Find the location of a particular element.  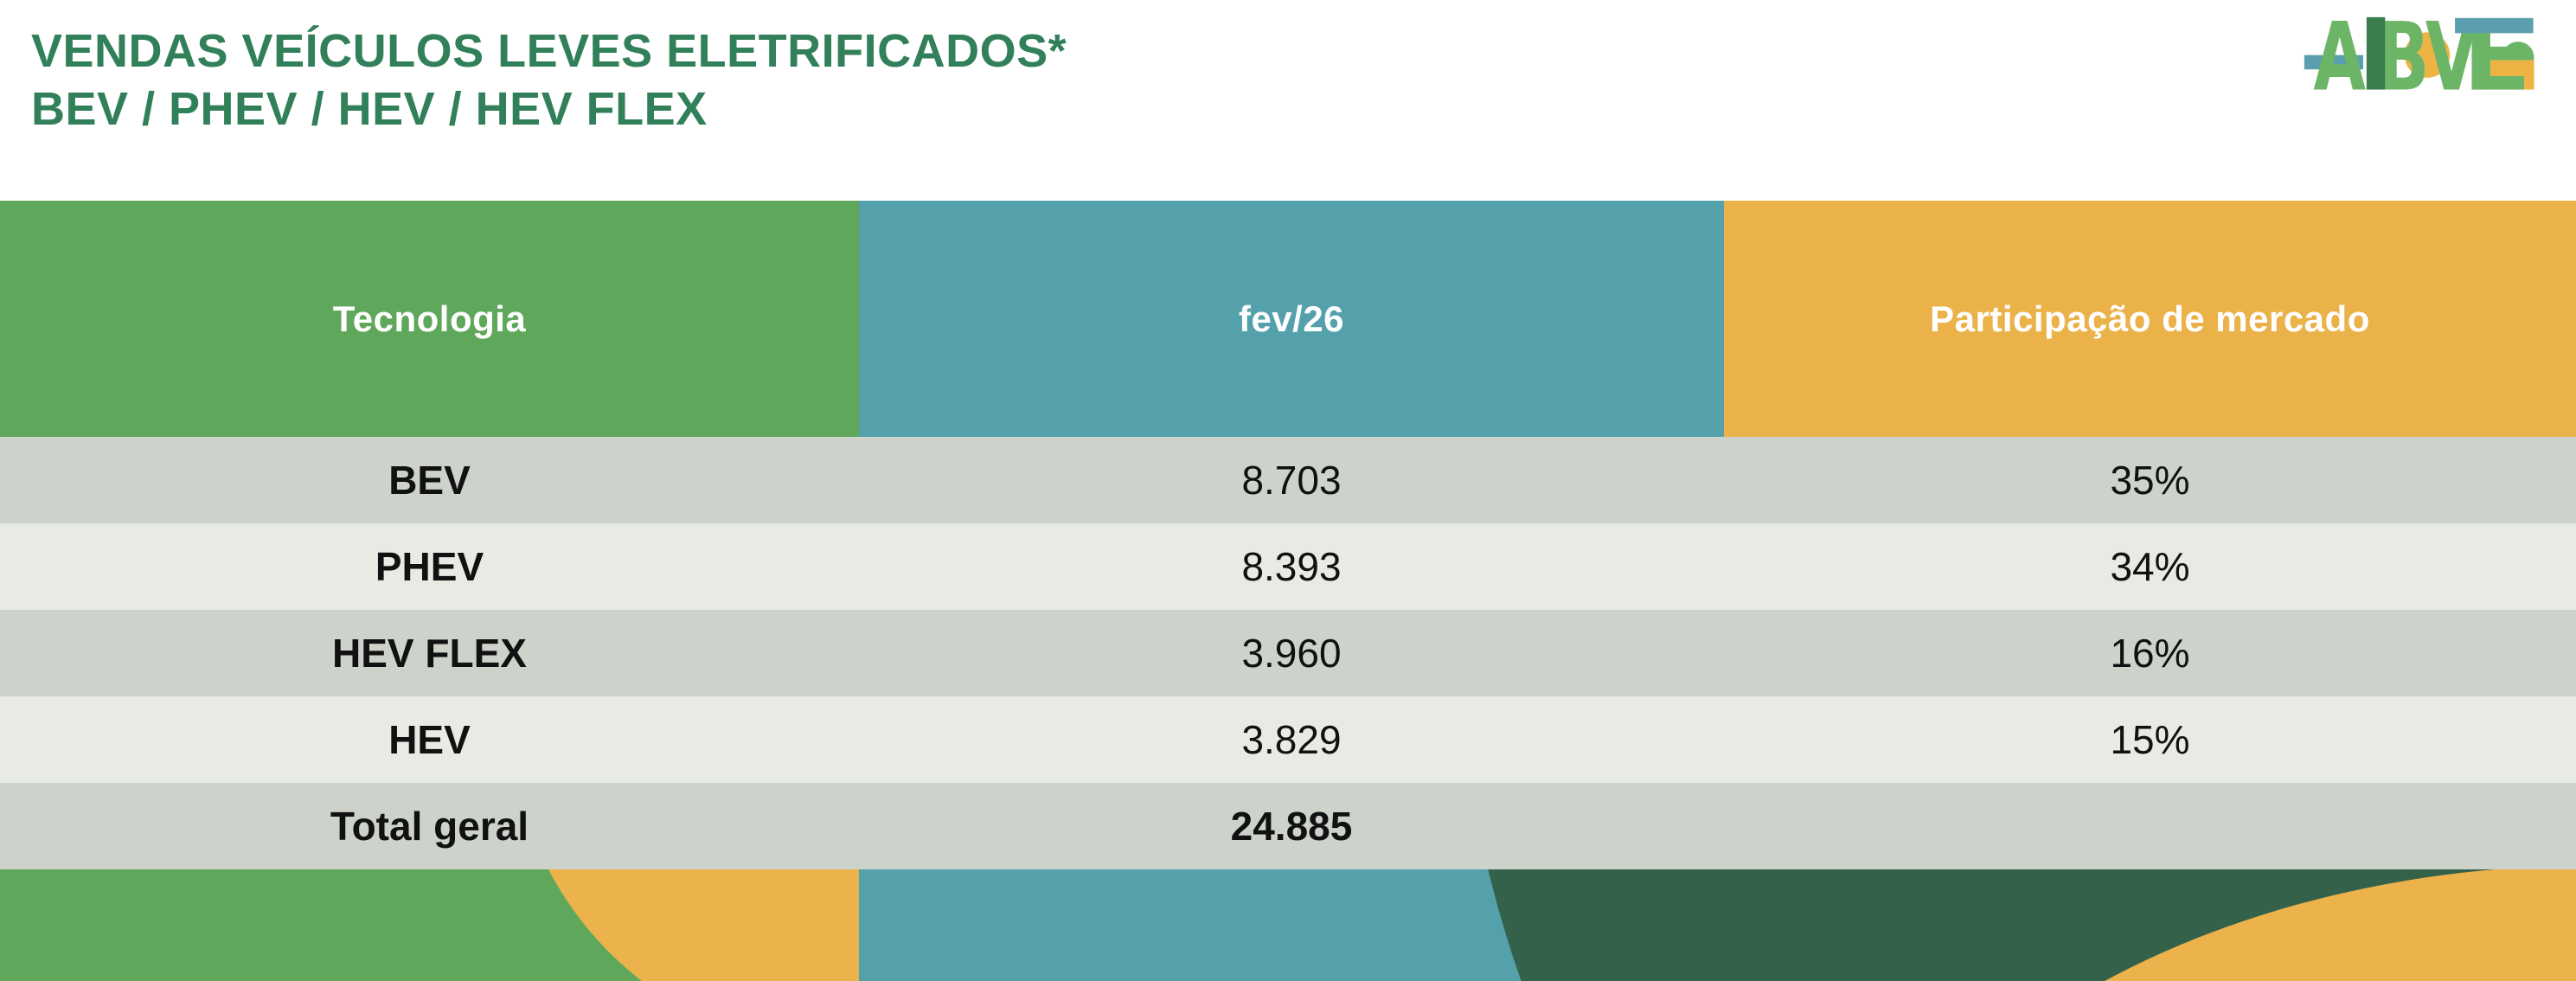

cell-phev-share: 34% is located at coordinates (2150, 566).